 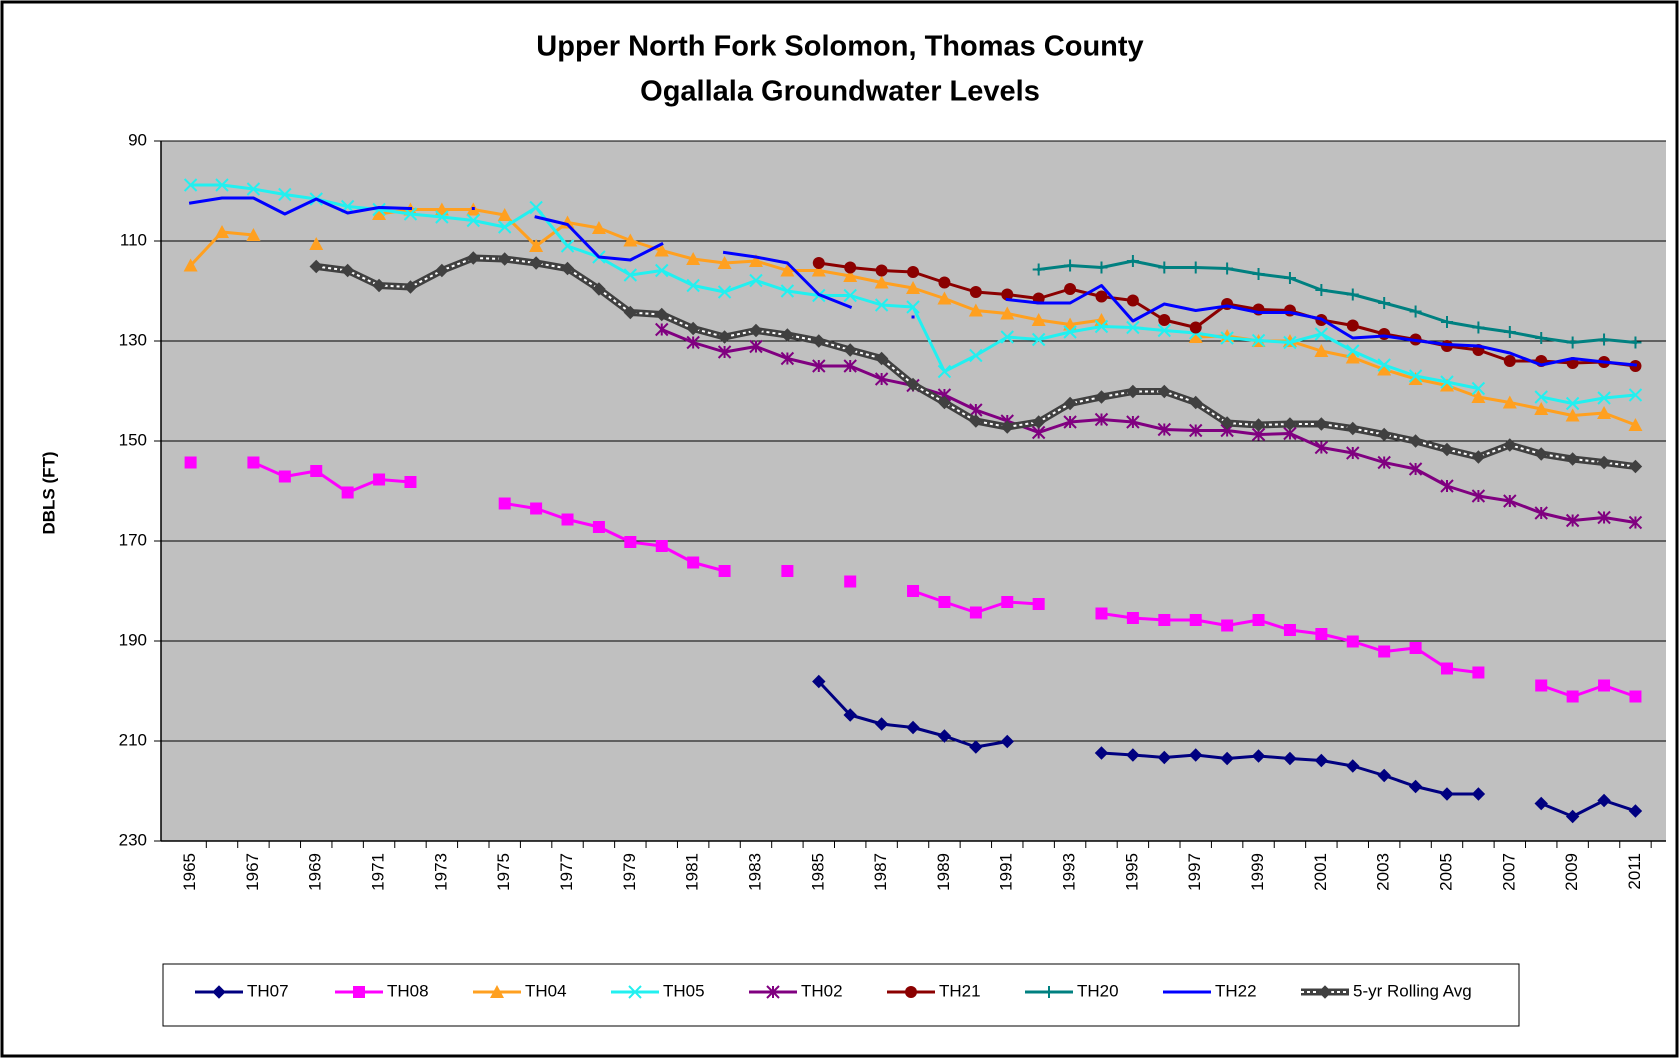 What do you see at coordinates (943, 872) in the screenshot?
I see `x-tick-label: 1989` at bounding box center [943, 872].